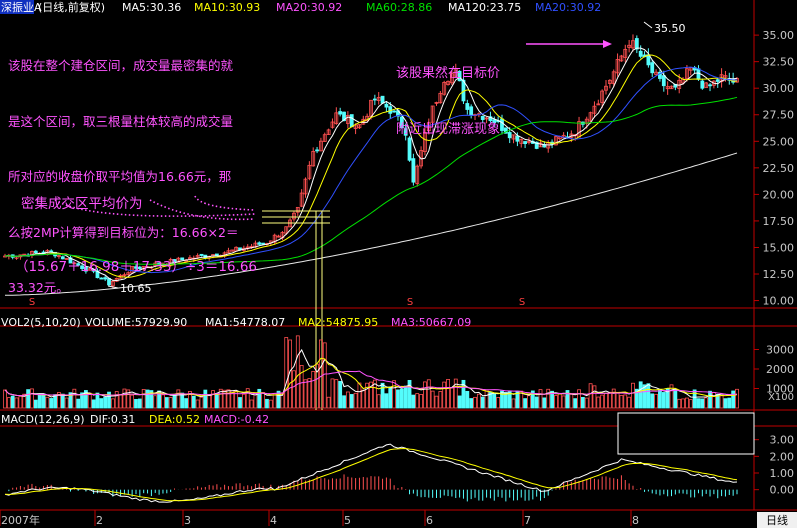 Image resolution: width=797 pixels, height=528 pixels. I want to click on annotation-line: 附近出现滞涨现象, so click(448, 129).